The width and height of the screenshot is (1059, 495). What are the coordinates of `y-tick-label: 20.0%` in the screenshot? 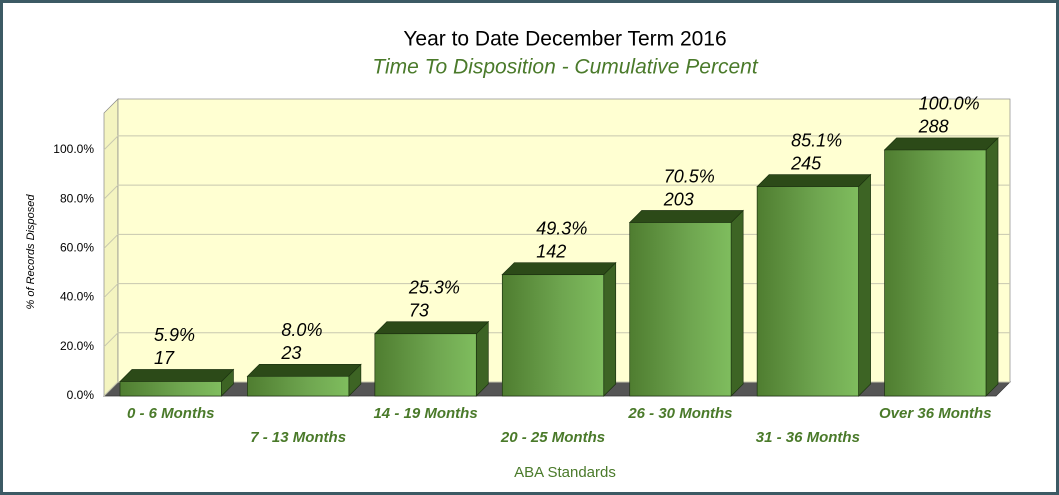 It's located at (77, 346).